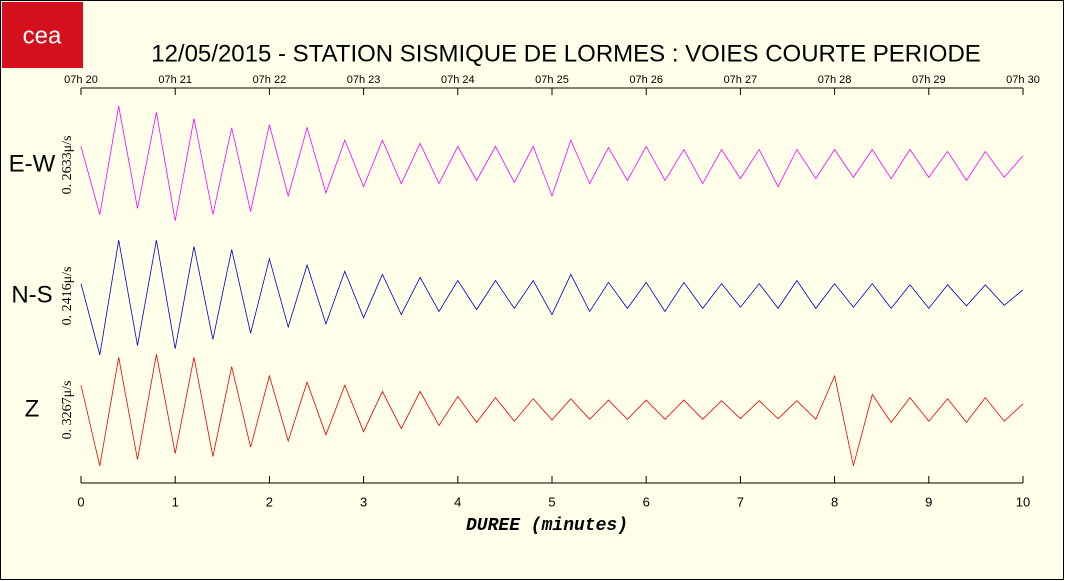  What do you see at coordinates (81, 80) in the screenshot?
I see `top-tick-label: 07h 20` at bounding box center [81, 80].